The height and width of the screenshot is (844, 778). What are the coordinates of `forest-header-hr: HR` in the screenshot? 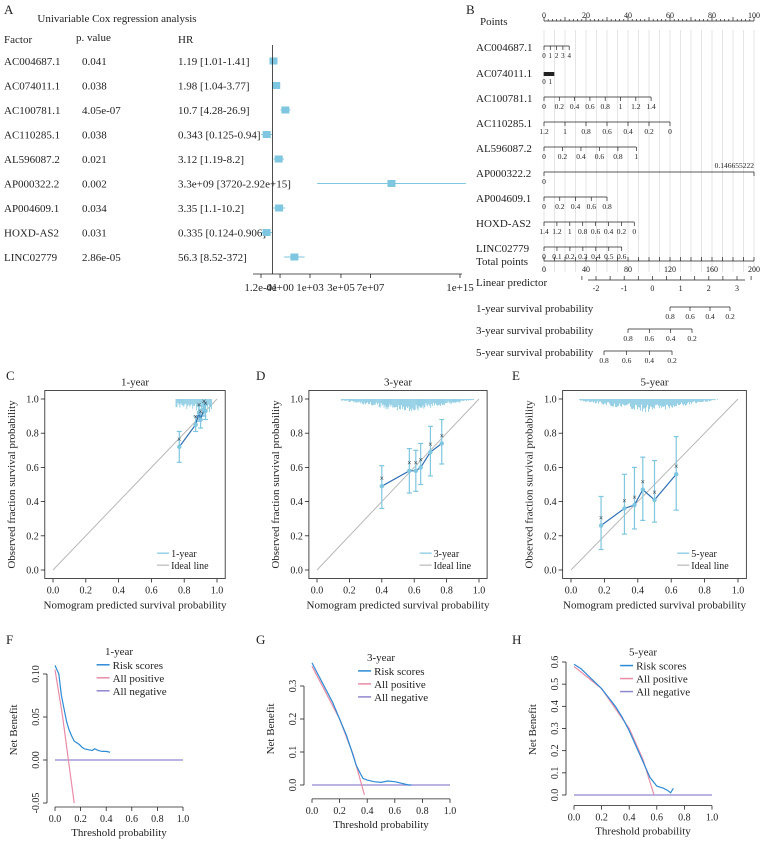 It's located at (186, 40).